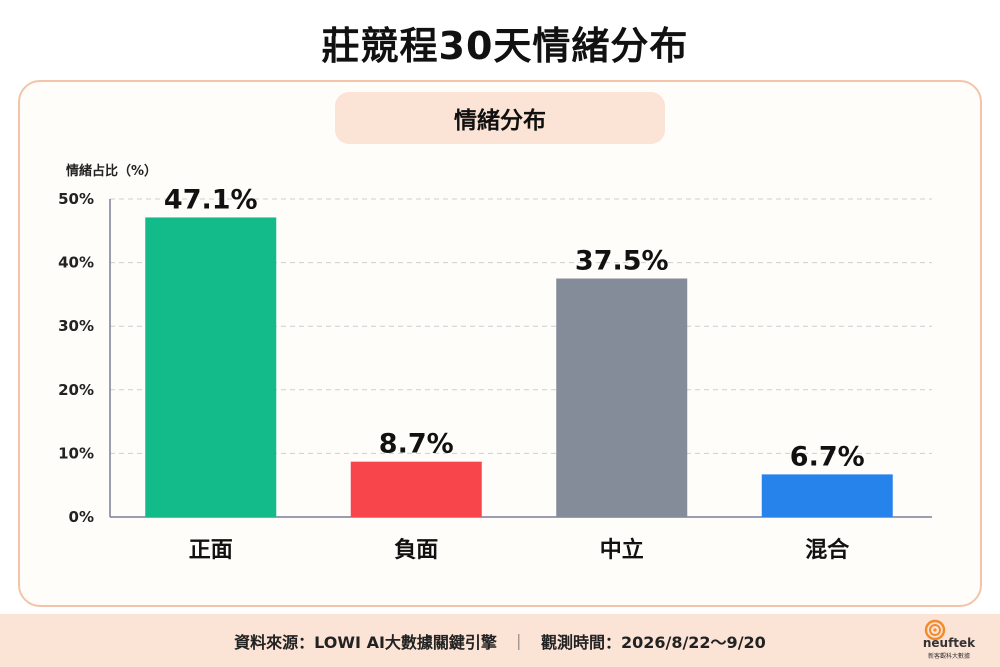  What do you see at coordinates (76, 326) in the screenshot?
I see `y-tick-label: 30%` at bounding box center [76, 326].